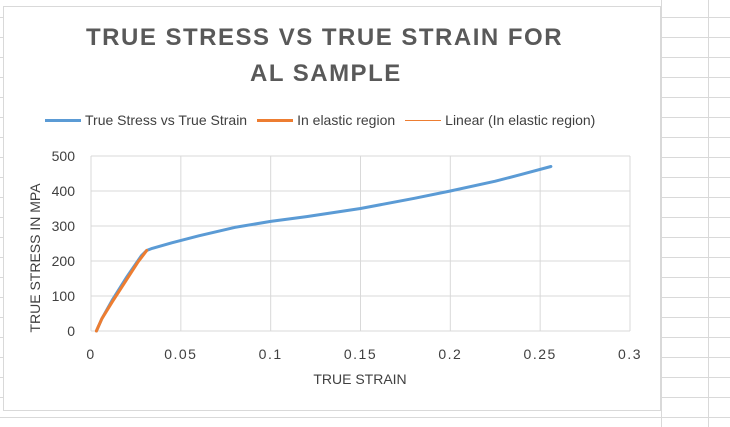 The image size is (730, 427). I want to click on x-tick-label: 0.15, so click(360, 354).